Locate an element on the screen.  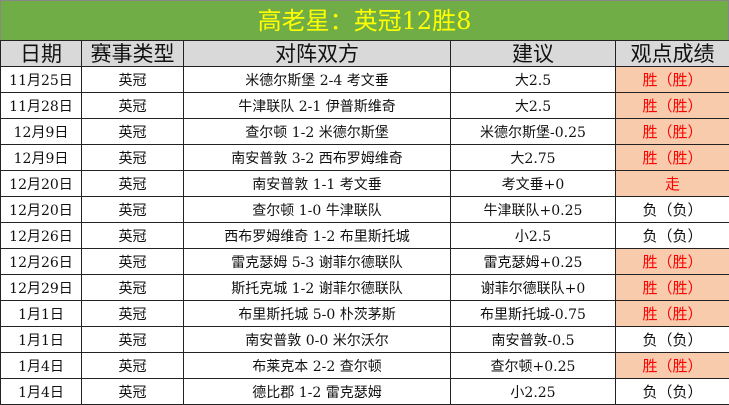
match-cell: 西布罗姆维奇 1-2 布里斯托城 is located at coordinates (317, 236).